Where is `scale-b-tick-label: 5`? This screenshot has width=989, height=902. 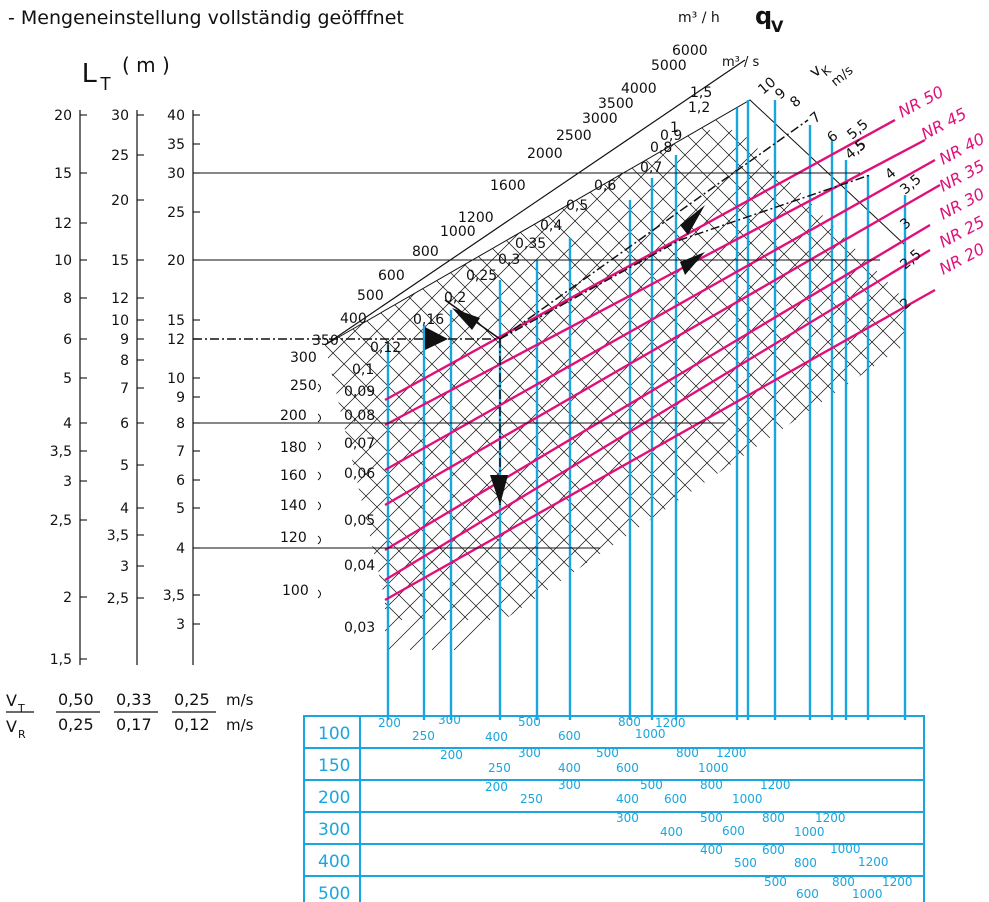
scale-b-tick-label: 5 is located at coordinates (124, 466).